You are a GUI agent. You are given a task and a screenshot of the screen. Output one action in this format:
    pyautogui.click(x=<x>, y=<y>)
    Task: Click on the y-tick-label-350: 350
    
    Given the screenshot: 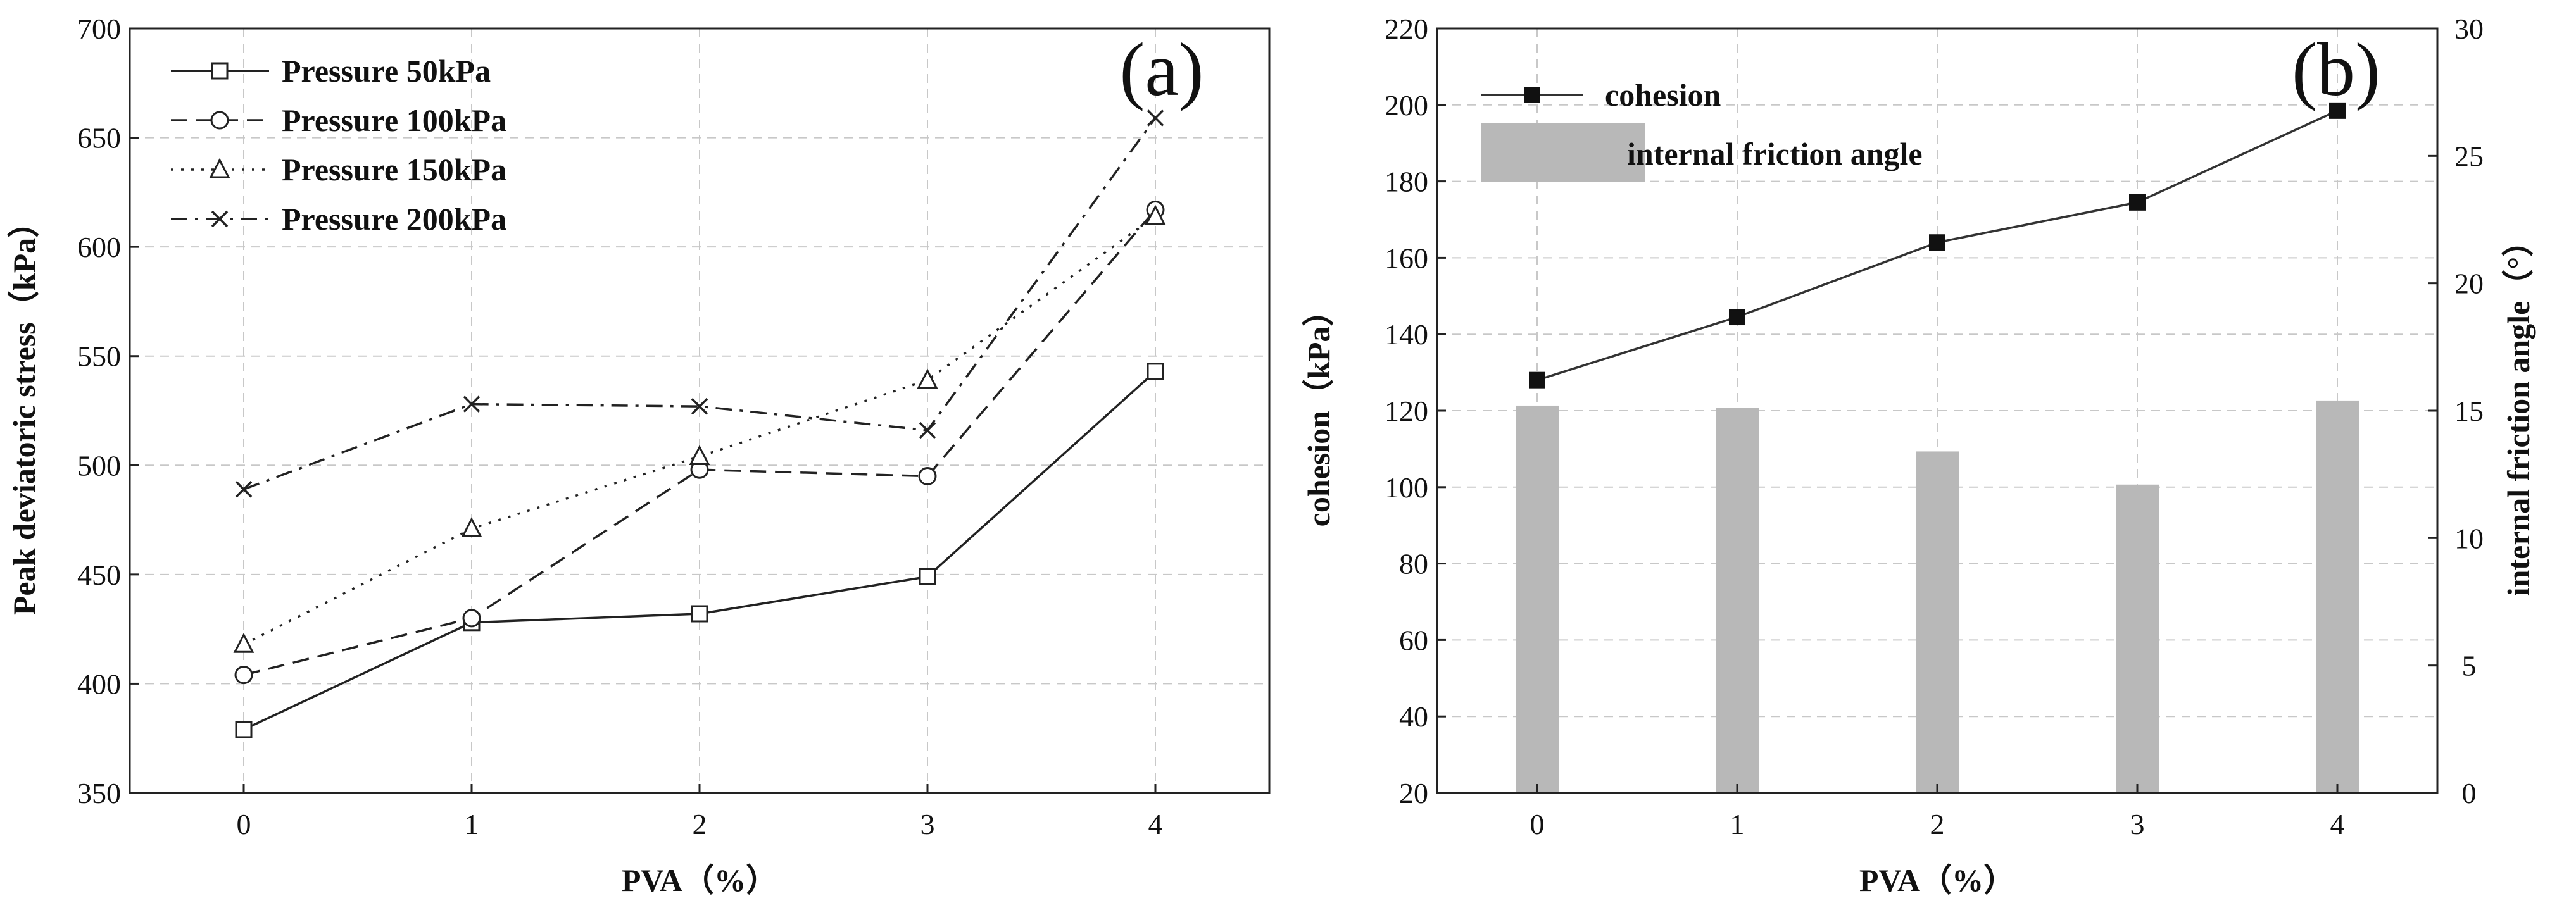 What is the action you would take?
    pyautogui.click(x=99, y=793)
    